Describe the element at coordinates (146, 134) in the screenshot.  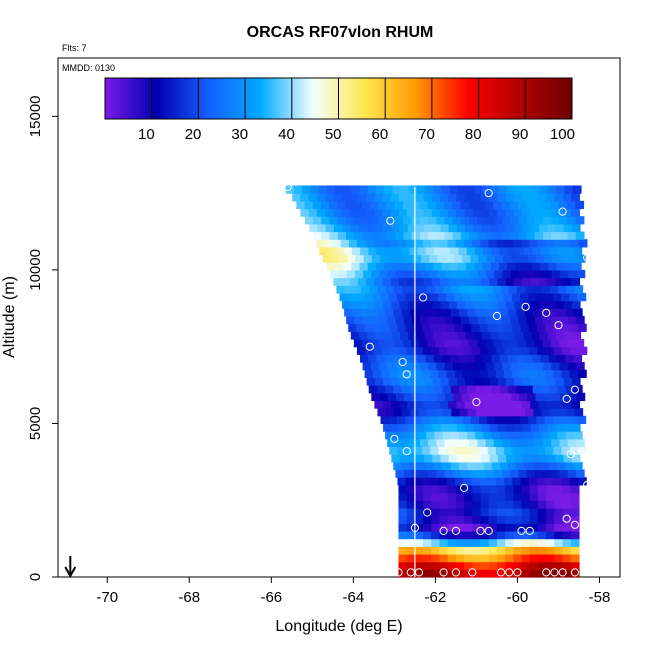
I see `colorbar-tick-label: 10` at that location.